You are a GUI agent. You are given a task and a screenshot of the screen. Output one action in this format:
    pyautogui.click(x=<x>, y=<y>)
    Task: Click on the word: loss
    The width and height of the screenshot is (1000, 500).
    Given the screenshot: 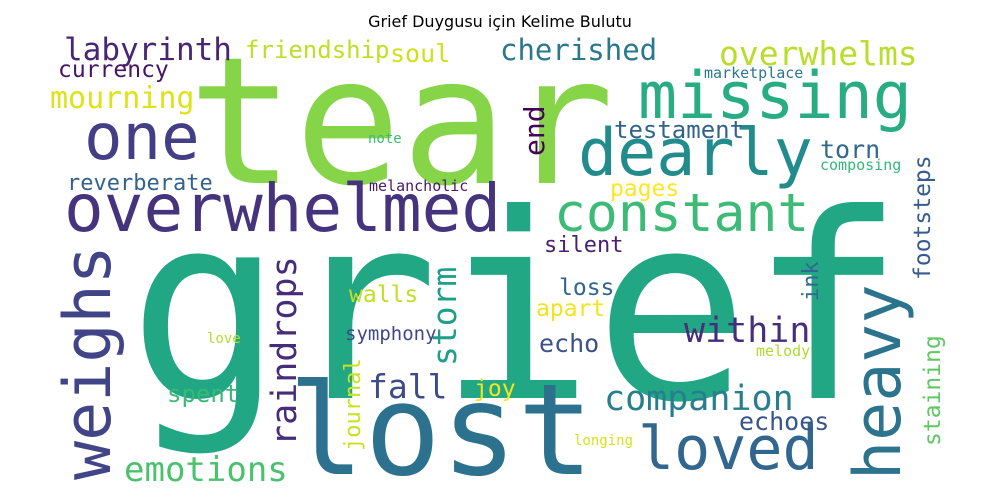 What is the action you would take?
    pyautogui.click(x=586, y=288)
    